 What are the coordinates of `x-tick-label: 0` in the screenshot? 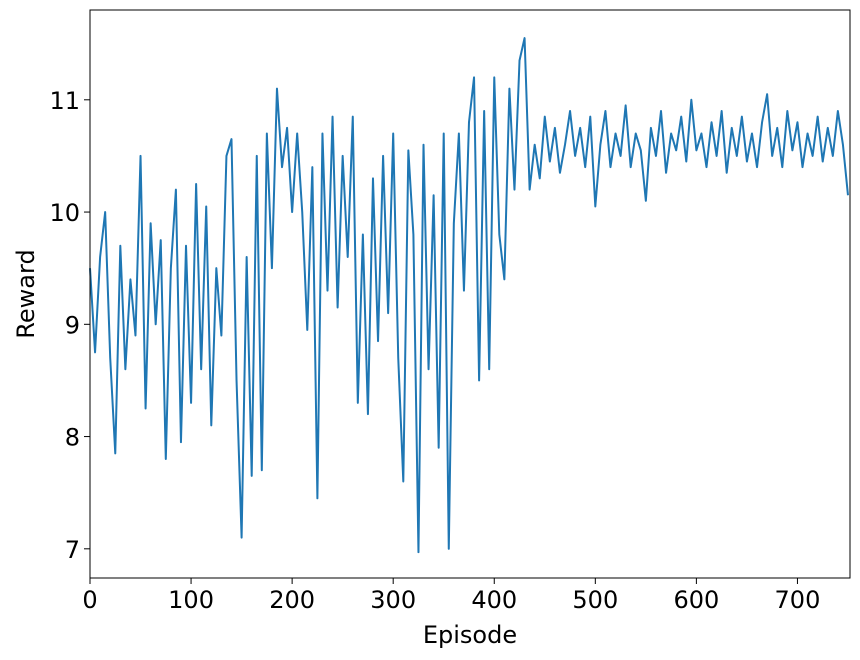 It's located at (89, 600).